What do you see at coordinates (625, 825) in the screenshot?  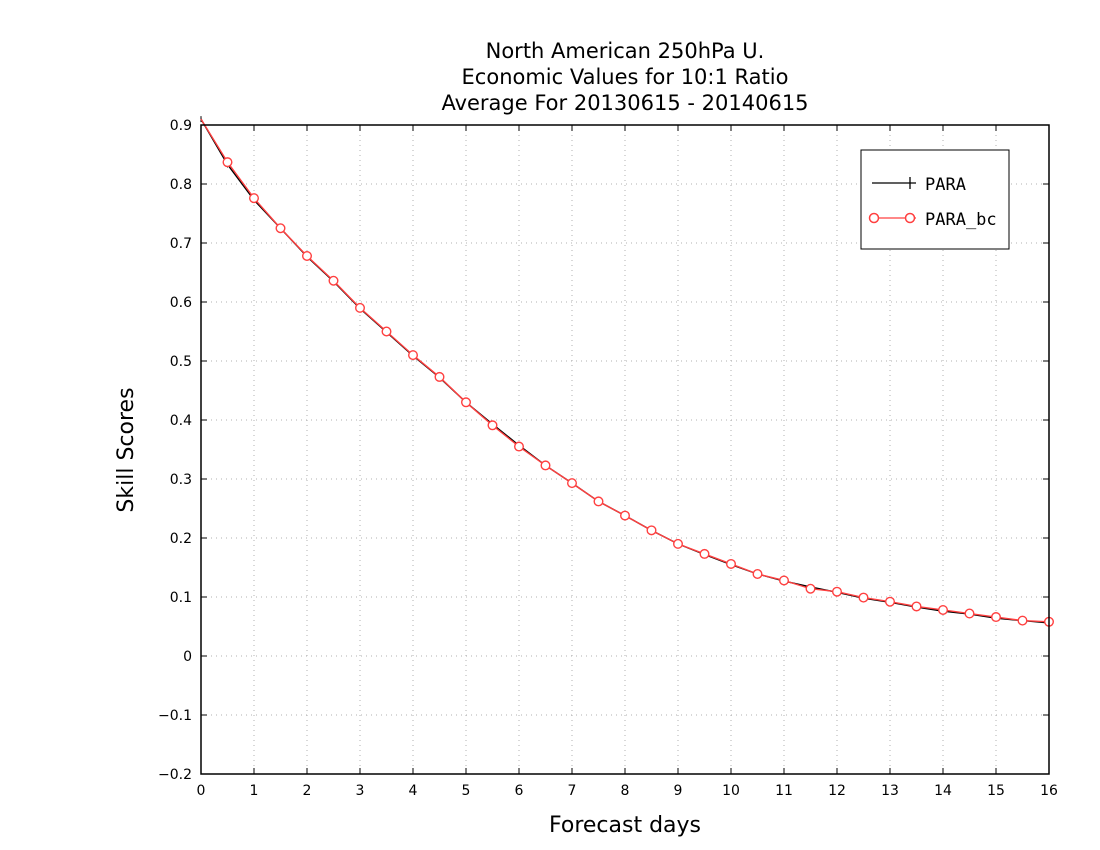 I see `x-axis-label: Forecast days` at bounding box center [625, 825].